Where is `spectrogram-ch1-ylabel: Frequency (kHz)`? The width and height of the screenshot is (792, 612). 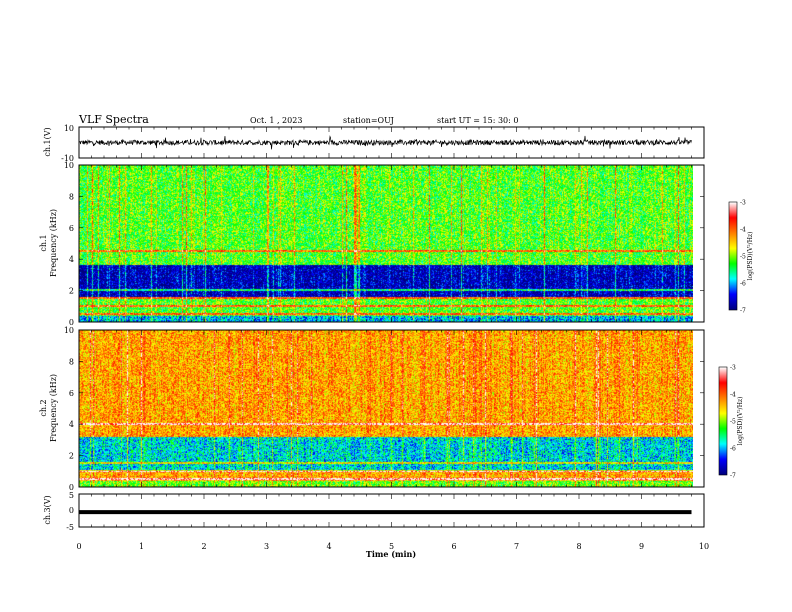 spectrogram-ch1-ylabel: Frequency (kHz) is located at coordinates (53, 243).